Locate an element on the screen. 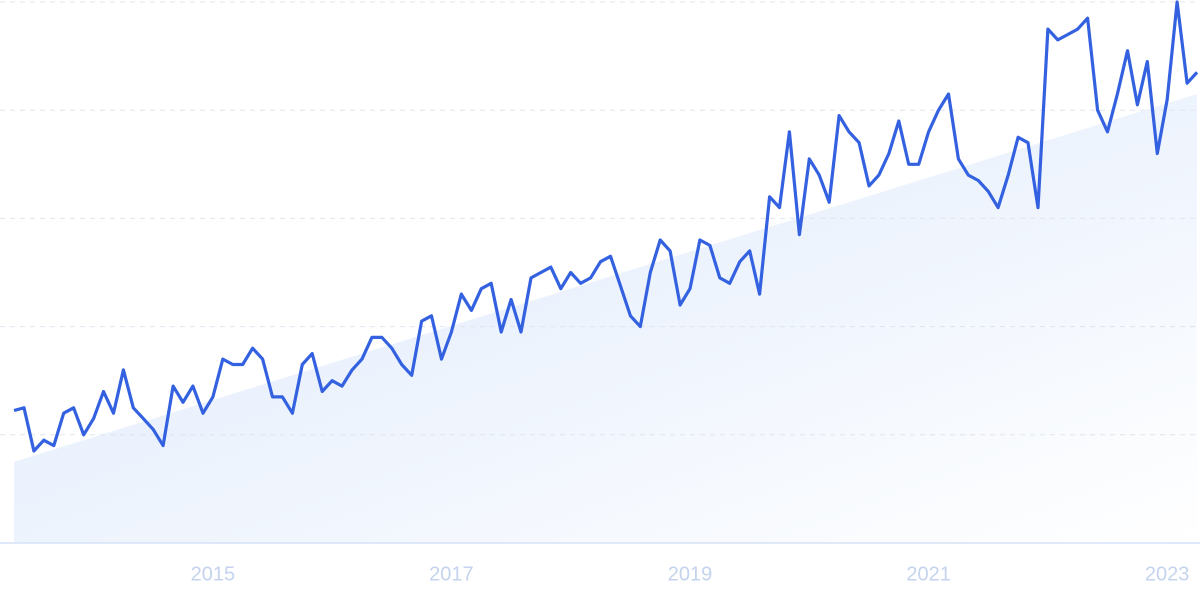 Image resolution: width=1200 pixels, height=600 pixels. x-tick-label: 2021 is located at coordinates (928, 574).